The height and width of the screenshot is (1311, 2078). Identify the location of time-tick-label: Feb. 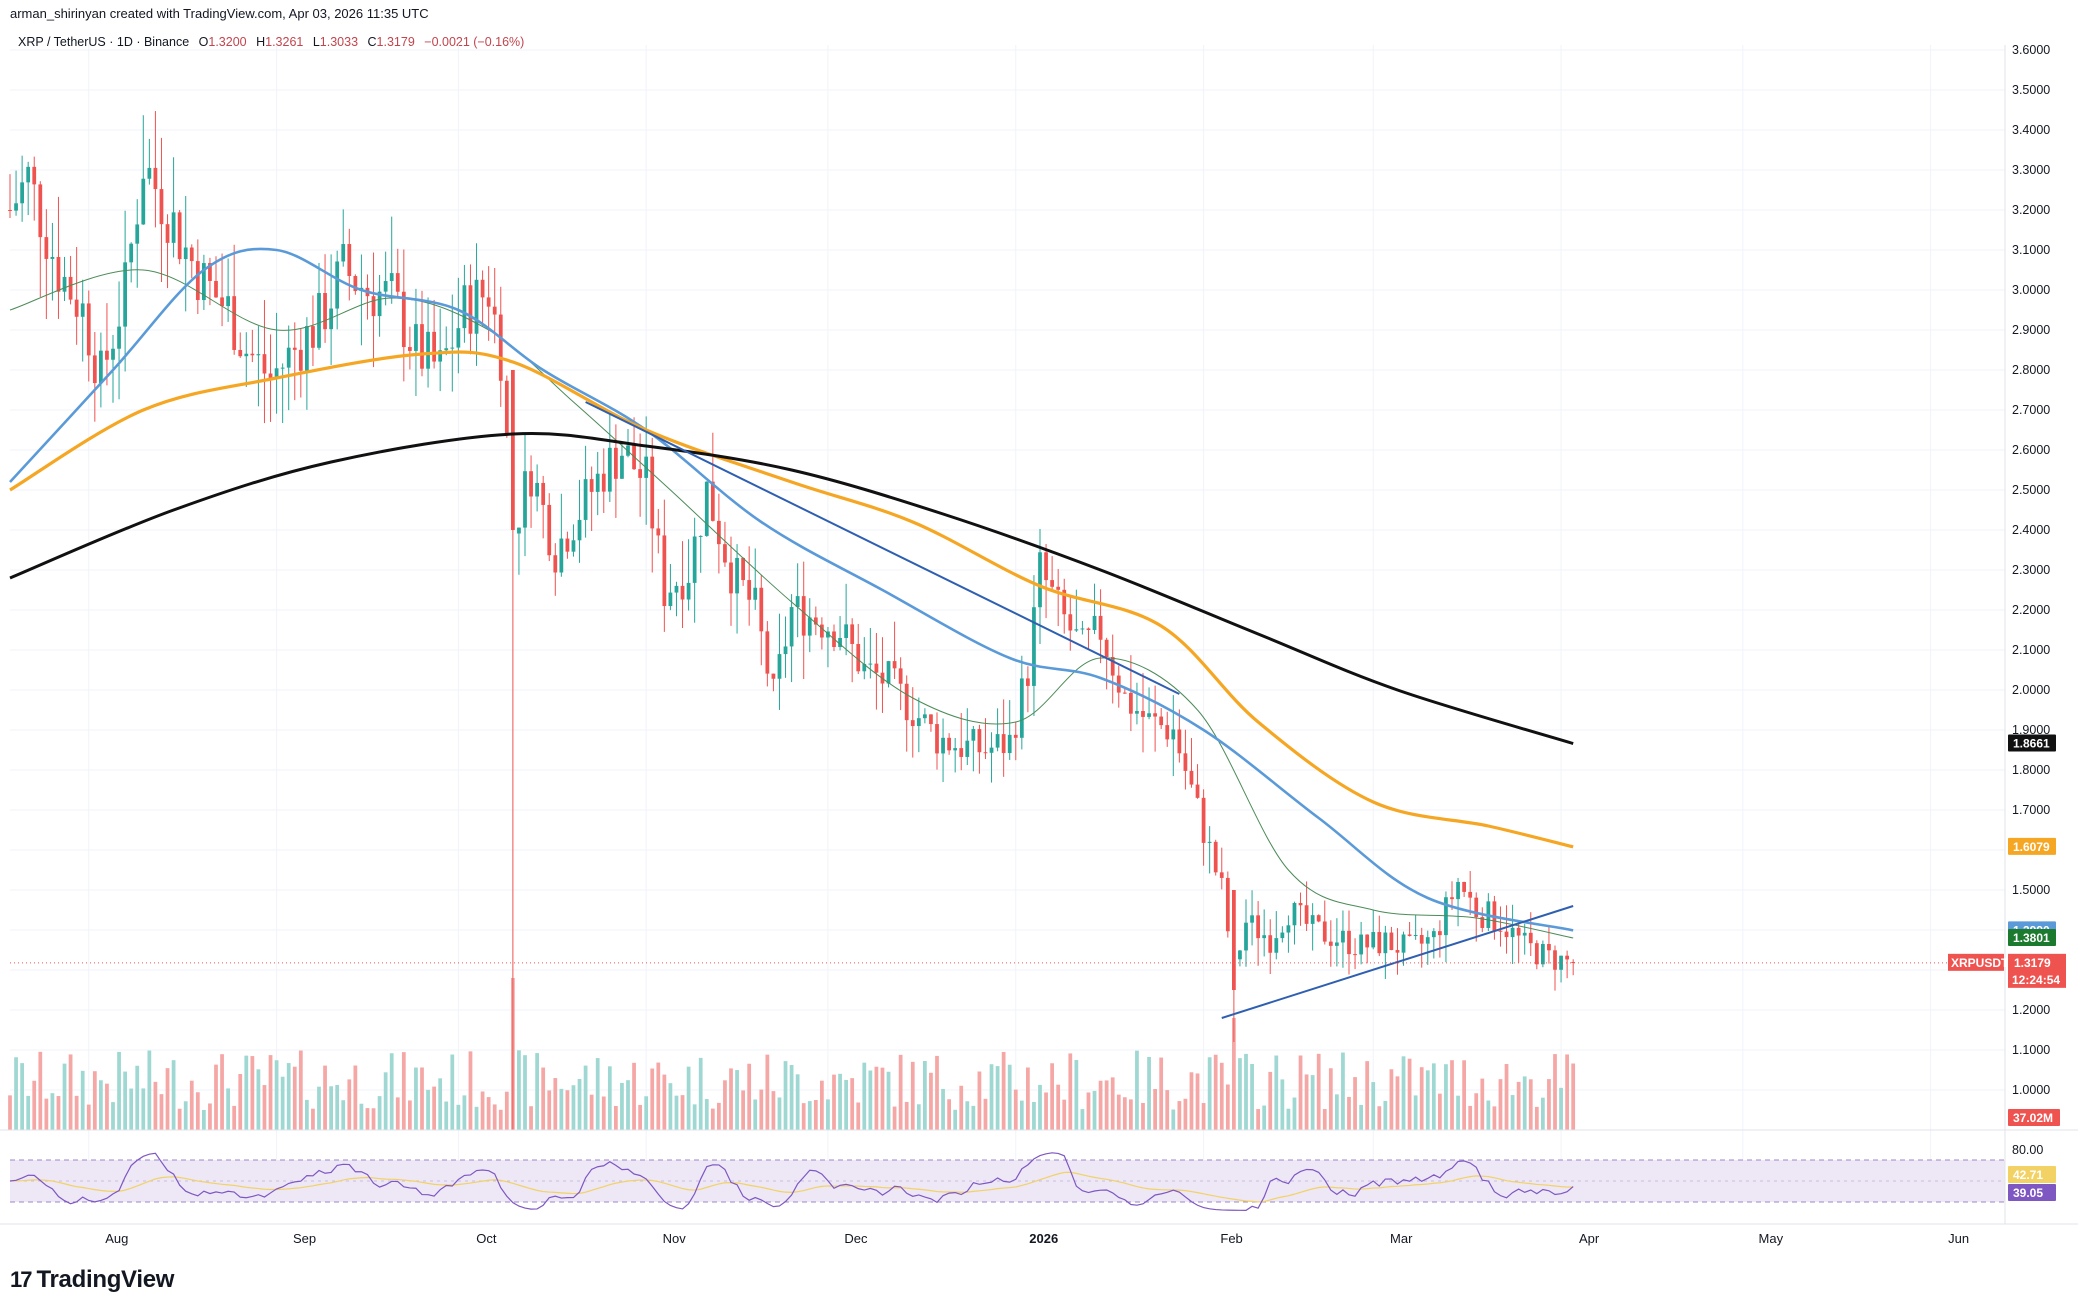
(1231, 1238).